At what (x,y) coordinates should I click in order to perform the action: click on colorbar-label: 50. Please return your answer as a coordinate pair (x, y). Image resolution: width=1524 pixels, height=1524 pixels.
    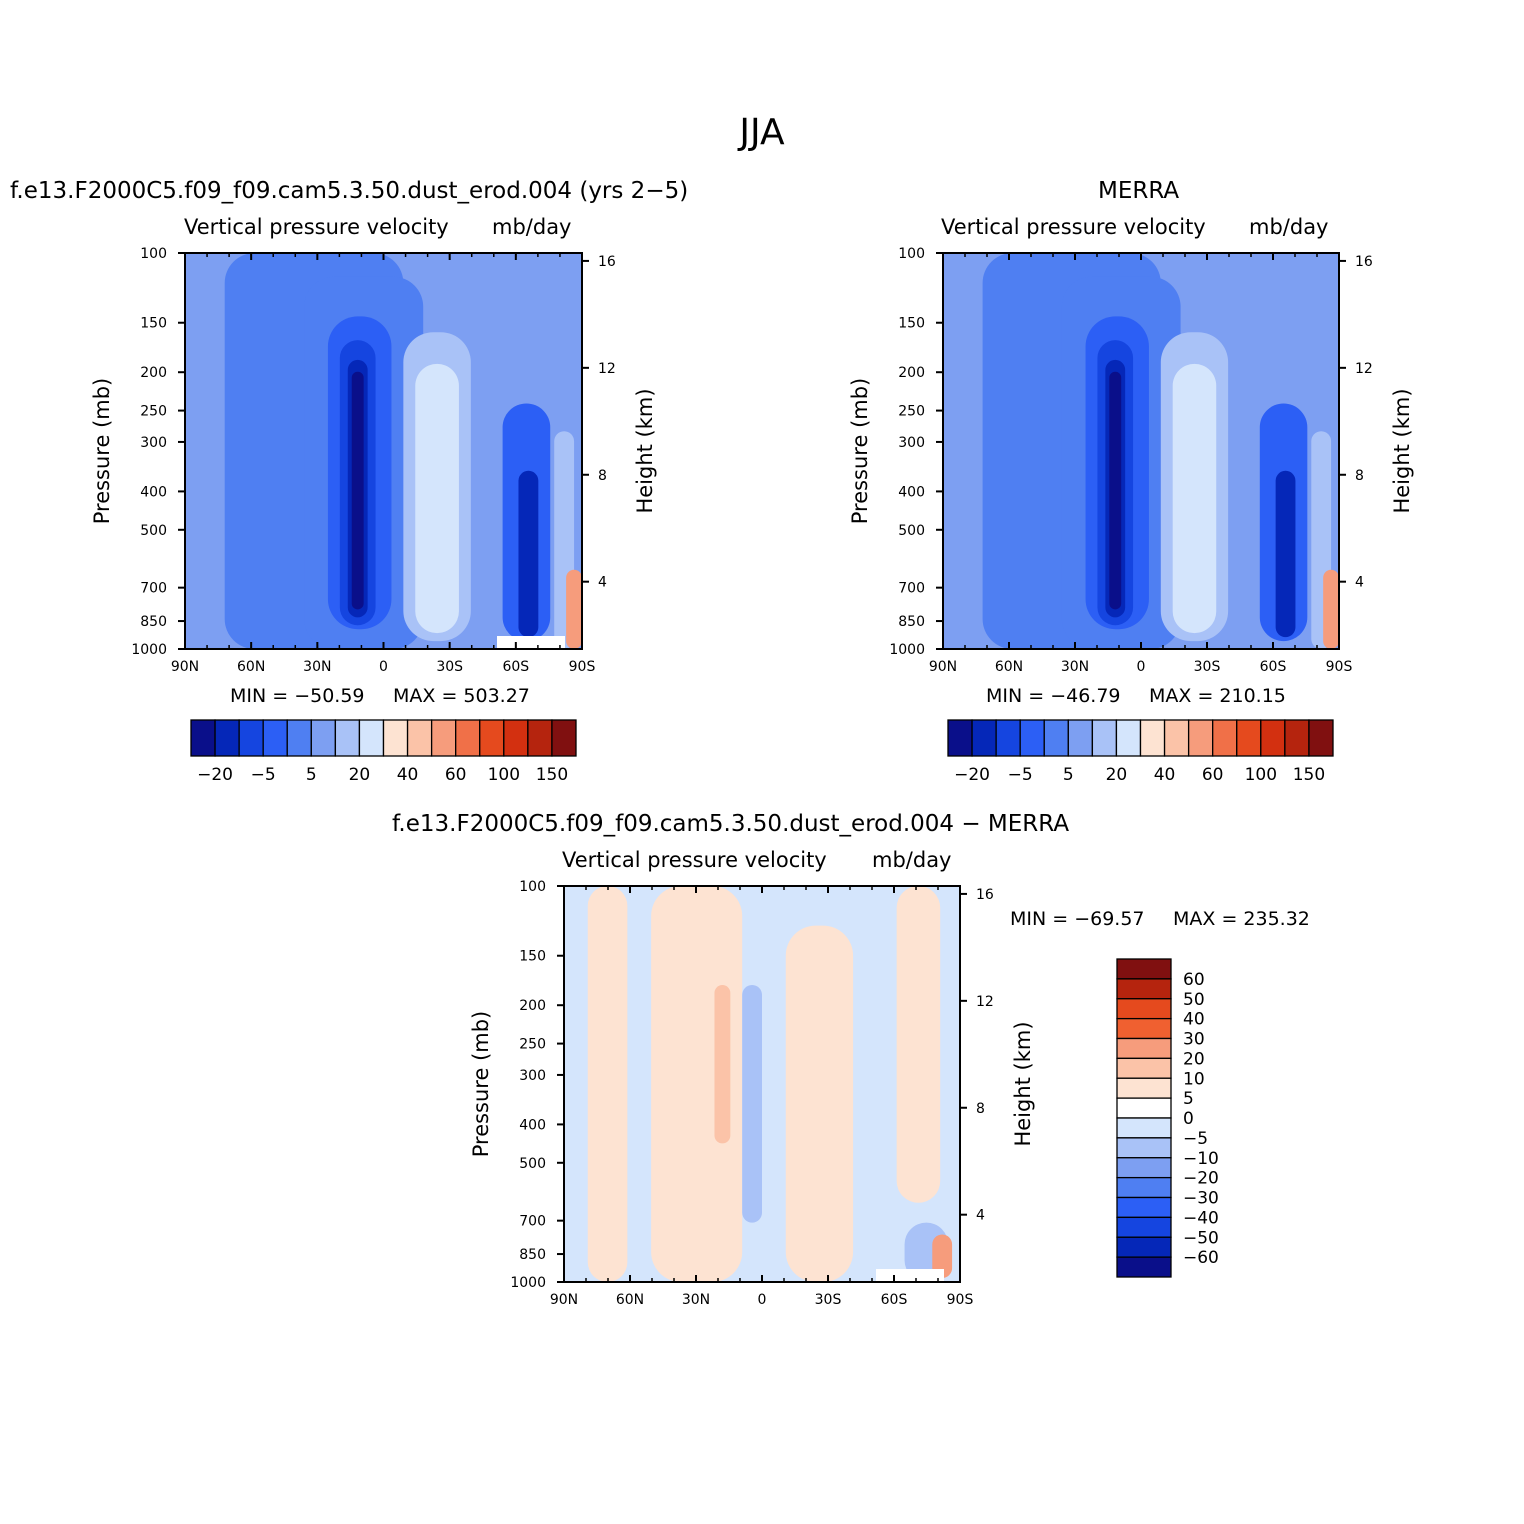
    Looking at the image, I should click on (1194, 1000).